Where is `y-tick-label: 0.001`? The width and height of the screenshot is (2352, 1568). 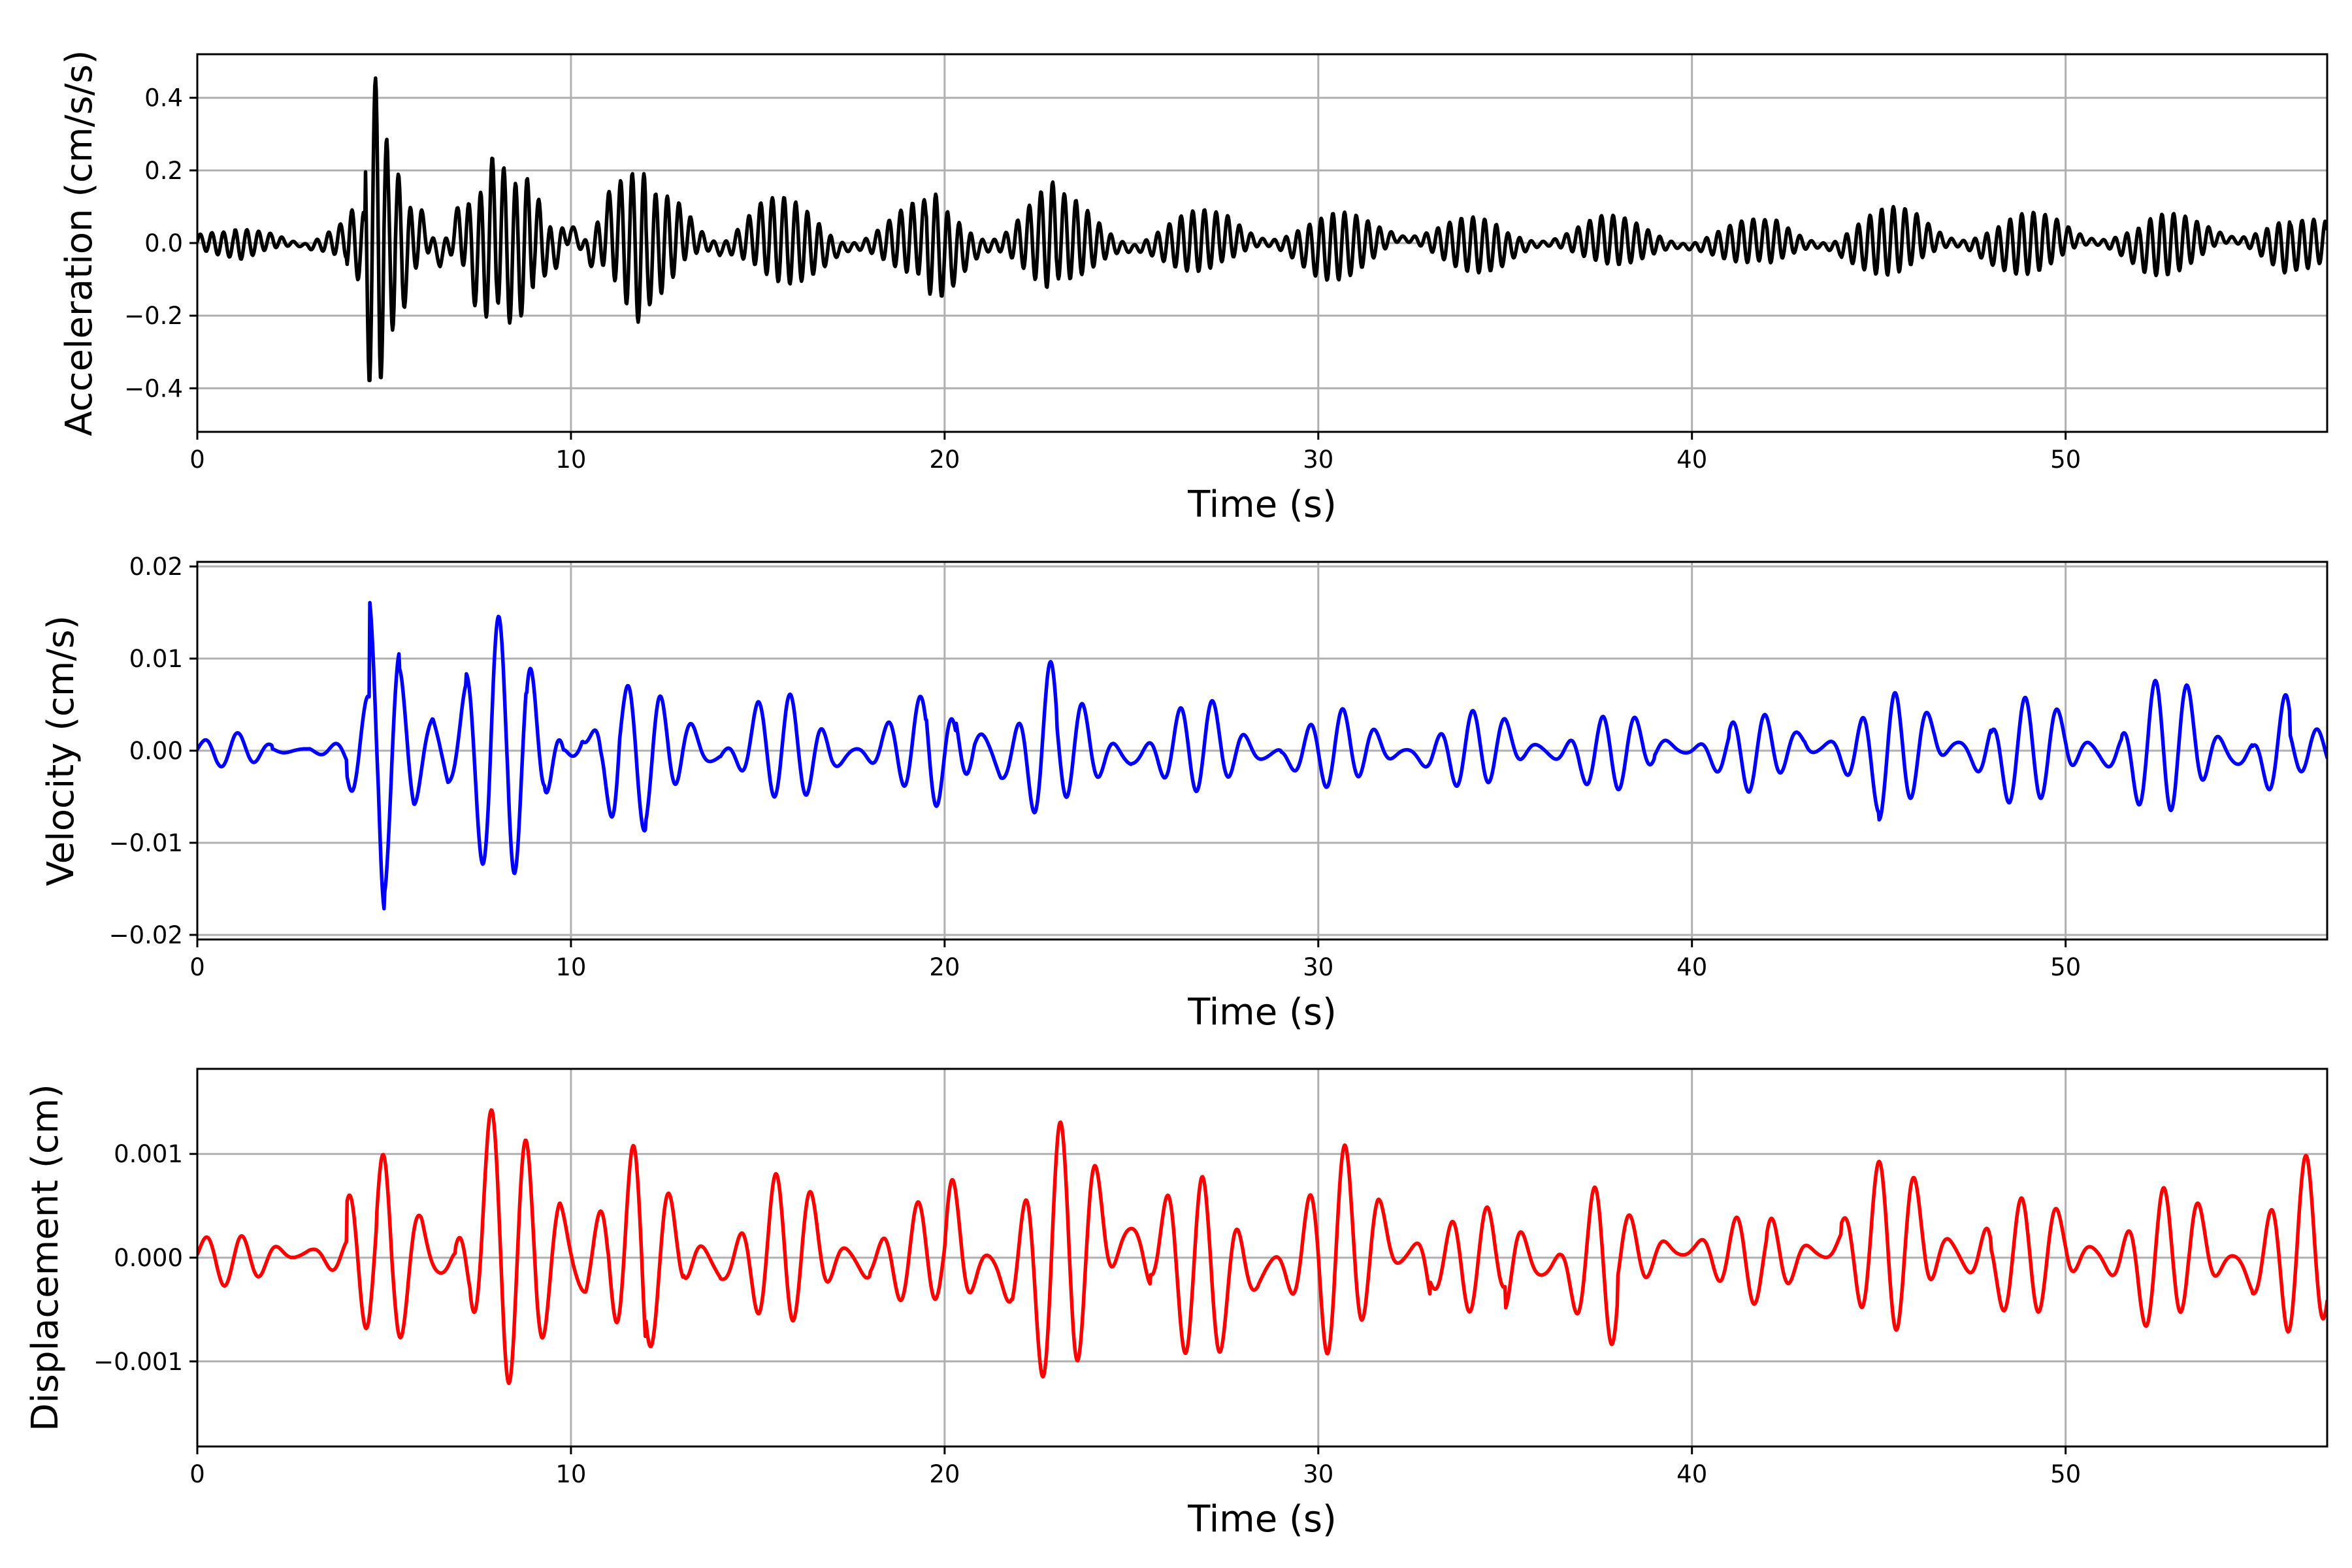
y-tick-label: 0.001 is located at coordinates (148, 1154).